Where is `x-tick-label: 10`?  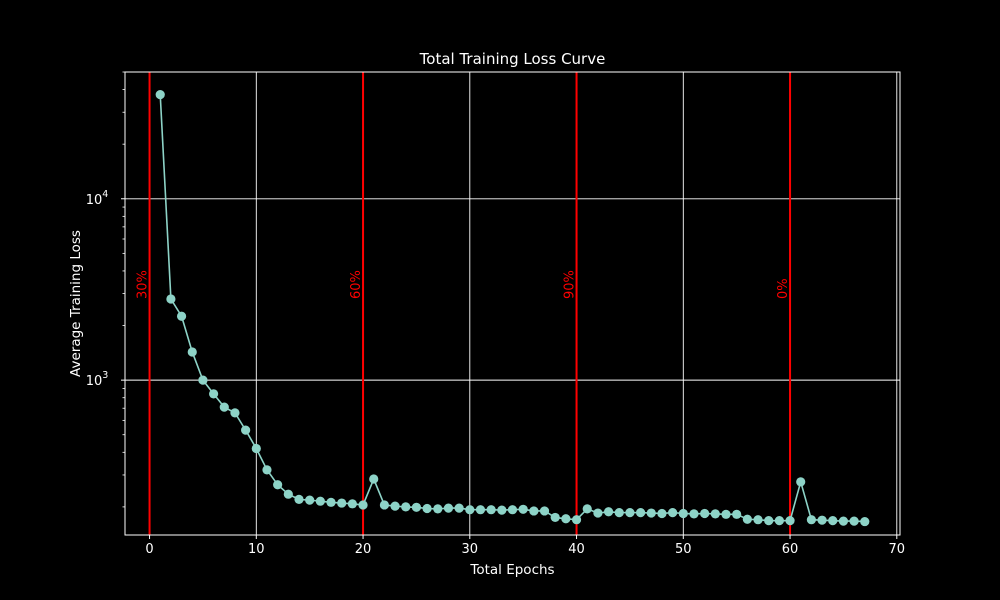
x-tick-label: 10 is located at coordinates (256, 549).